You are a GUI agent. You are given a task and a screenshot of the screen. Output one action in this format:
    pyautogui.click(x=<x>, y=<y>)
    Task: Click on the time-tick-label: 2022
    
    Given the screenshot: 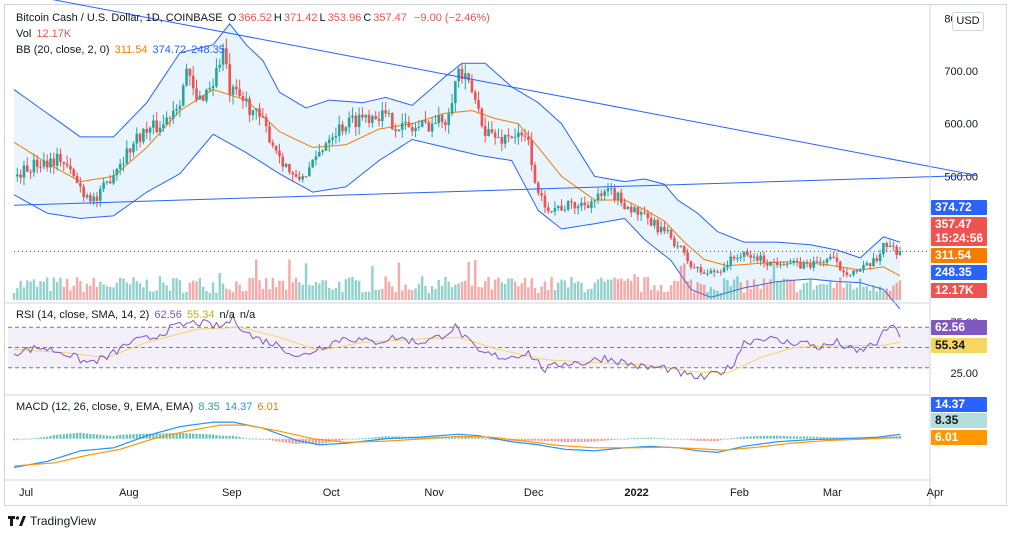 What is the action you would take?
    pyautogui.click(x=636, y=493)
    